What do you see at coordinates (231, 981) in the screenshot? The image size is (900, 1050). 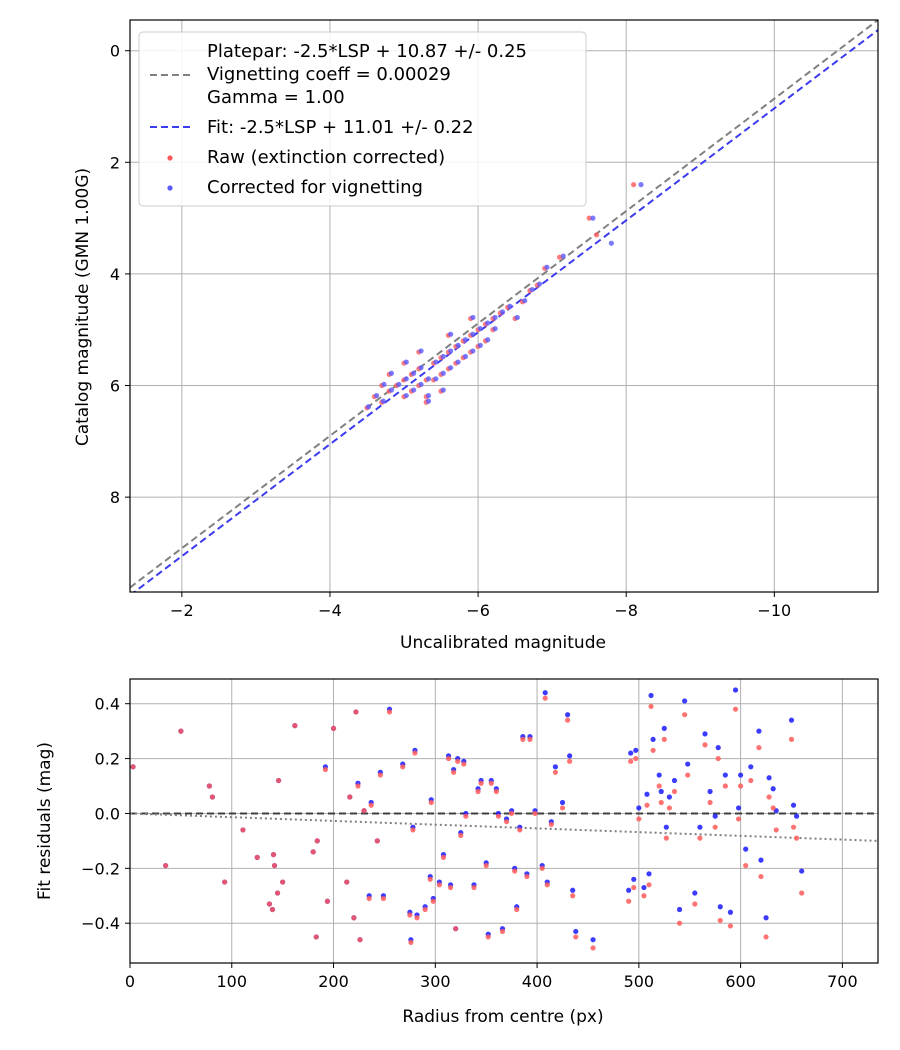 I see `bot-x-tick-label: 100` at bounding box center [231, 981].